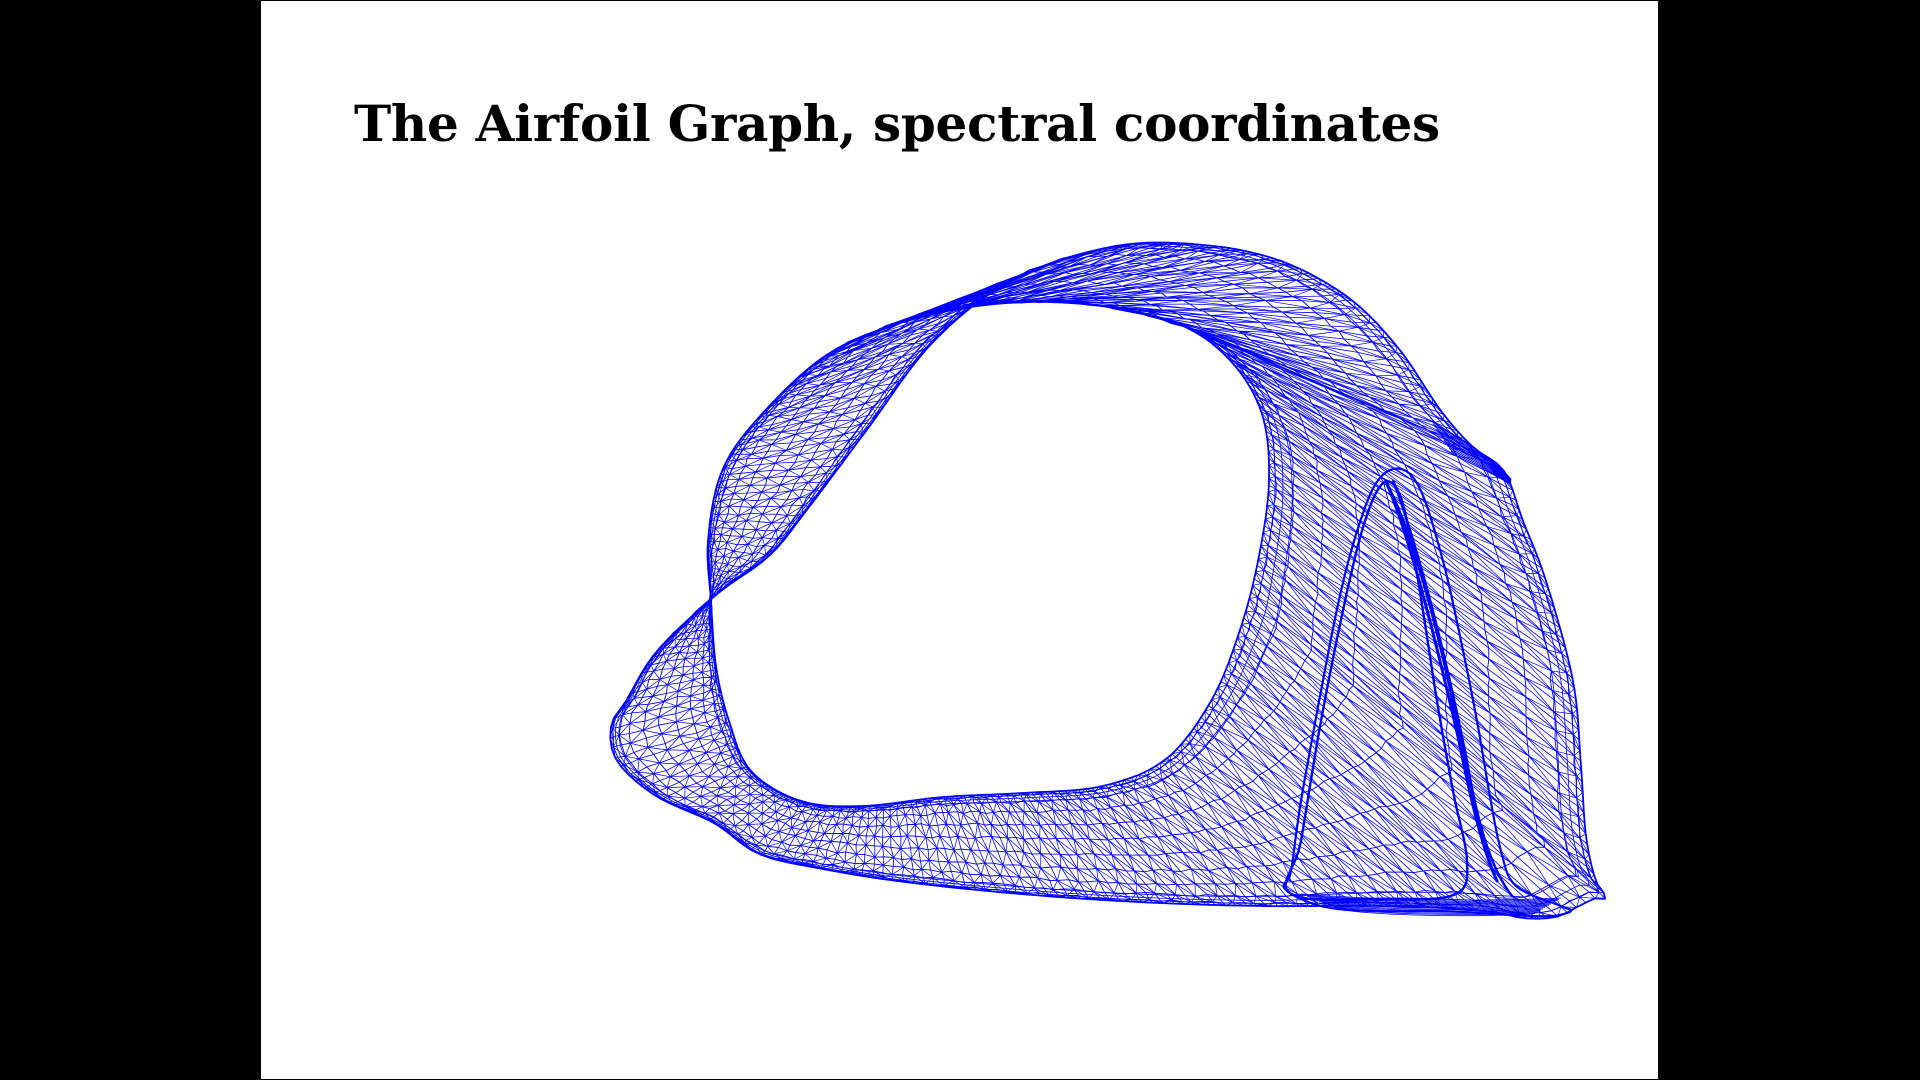 The image size is (1920, 1080). What do you see at coordinates (1431, 905) in the screenshot?
I see `mesh-fringe` at bounding box center [1431, 905].